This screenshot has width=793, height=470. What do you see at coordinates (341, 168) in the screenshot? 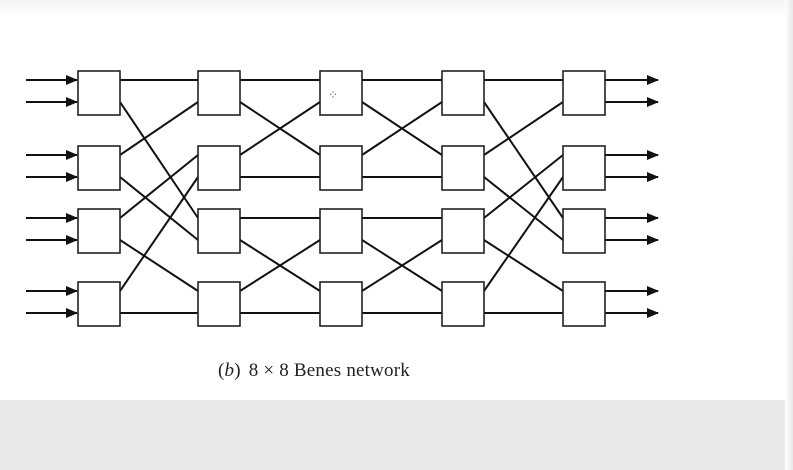
I see `switch-box-s3-r2` at bounding box center [341, 168].